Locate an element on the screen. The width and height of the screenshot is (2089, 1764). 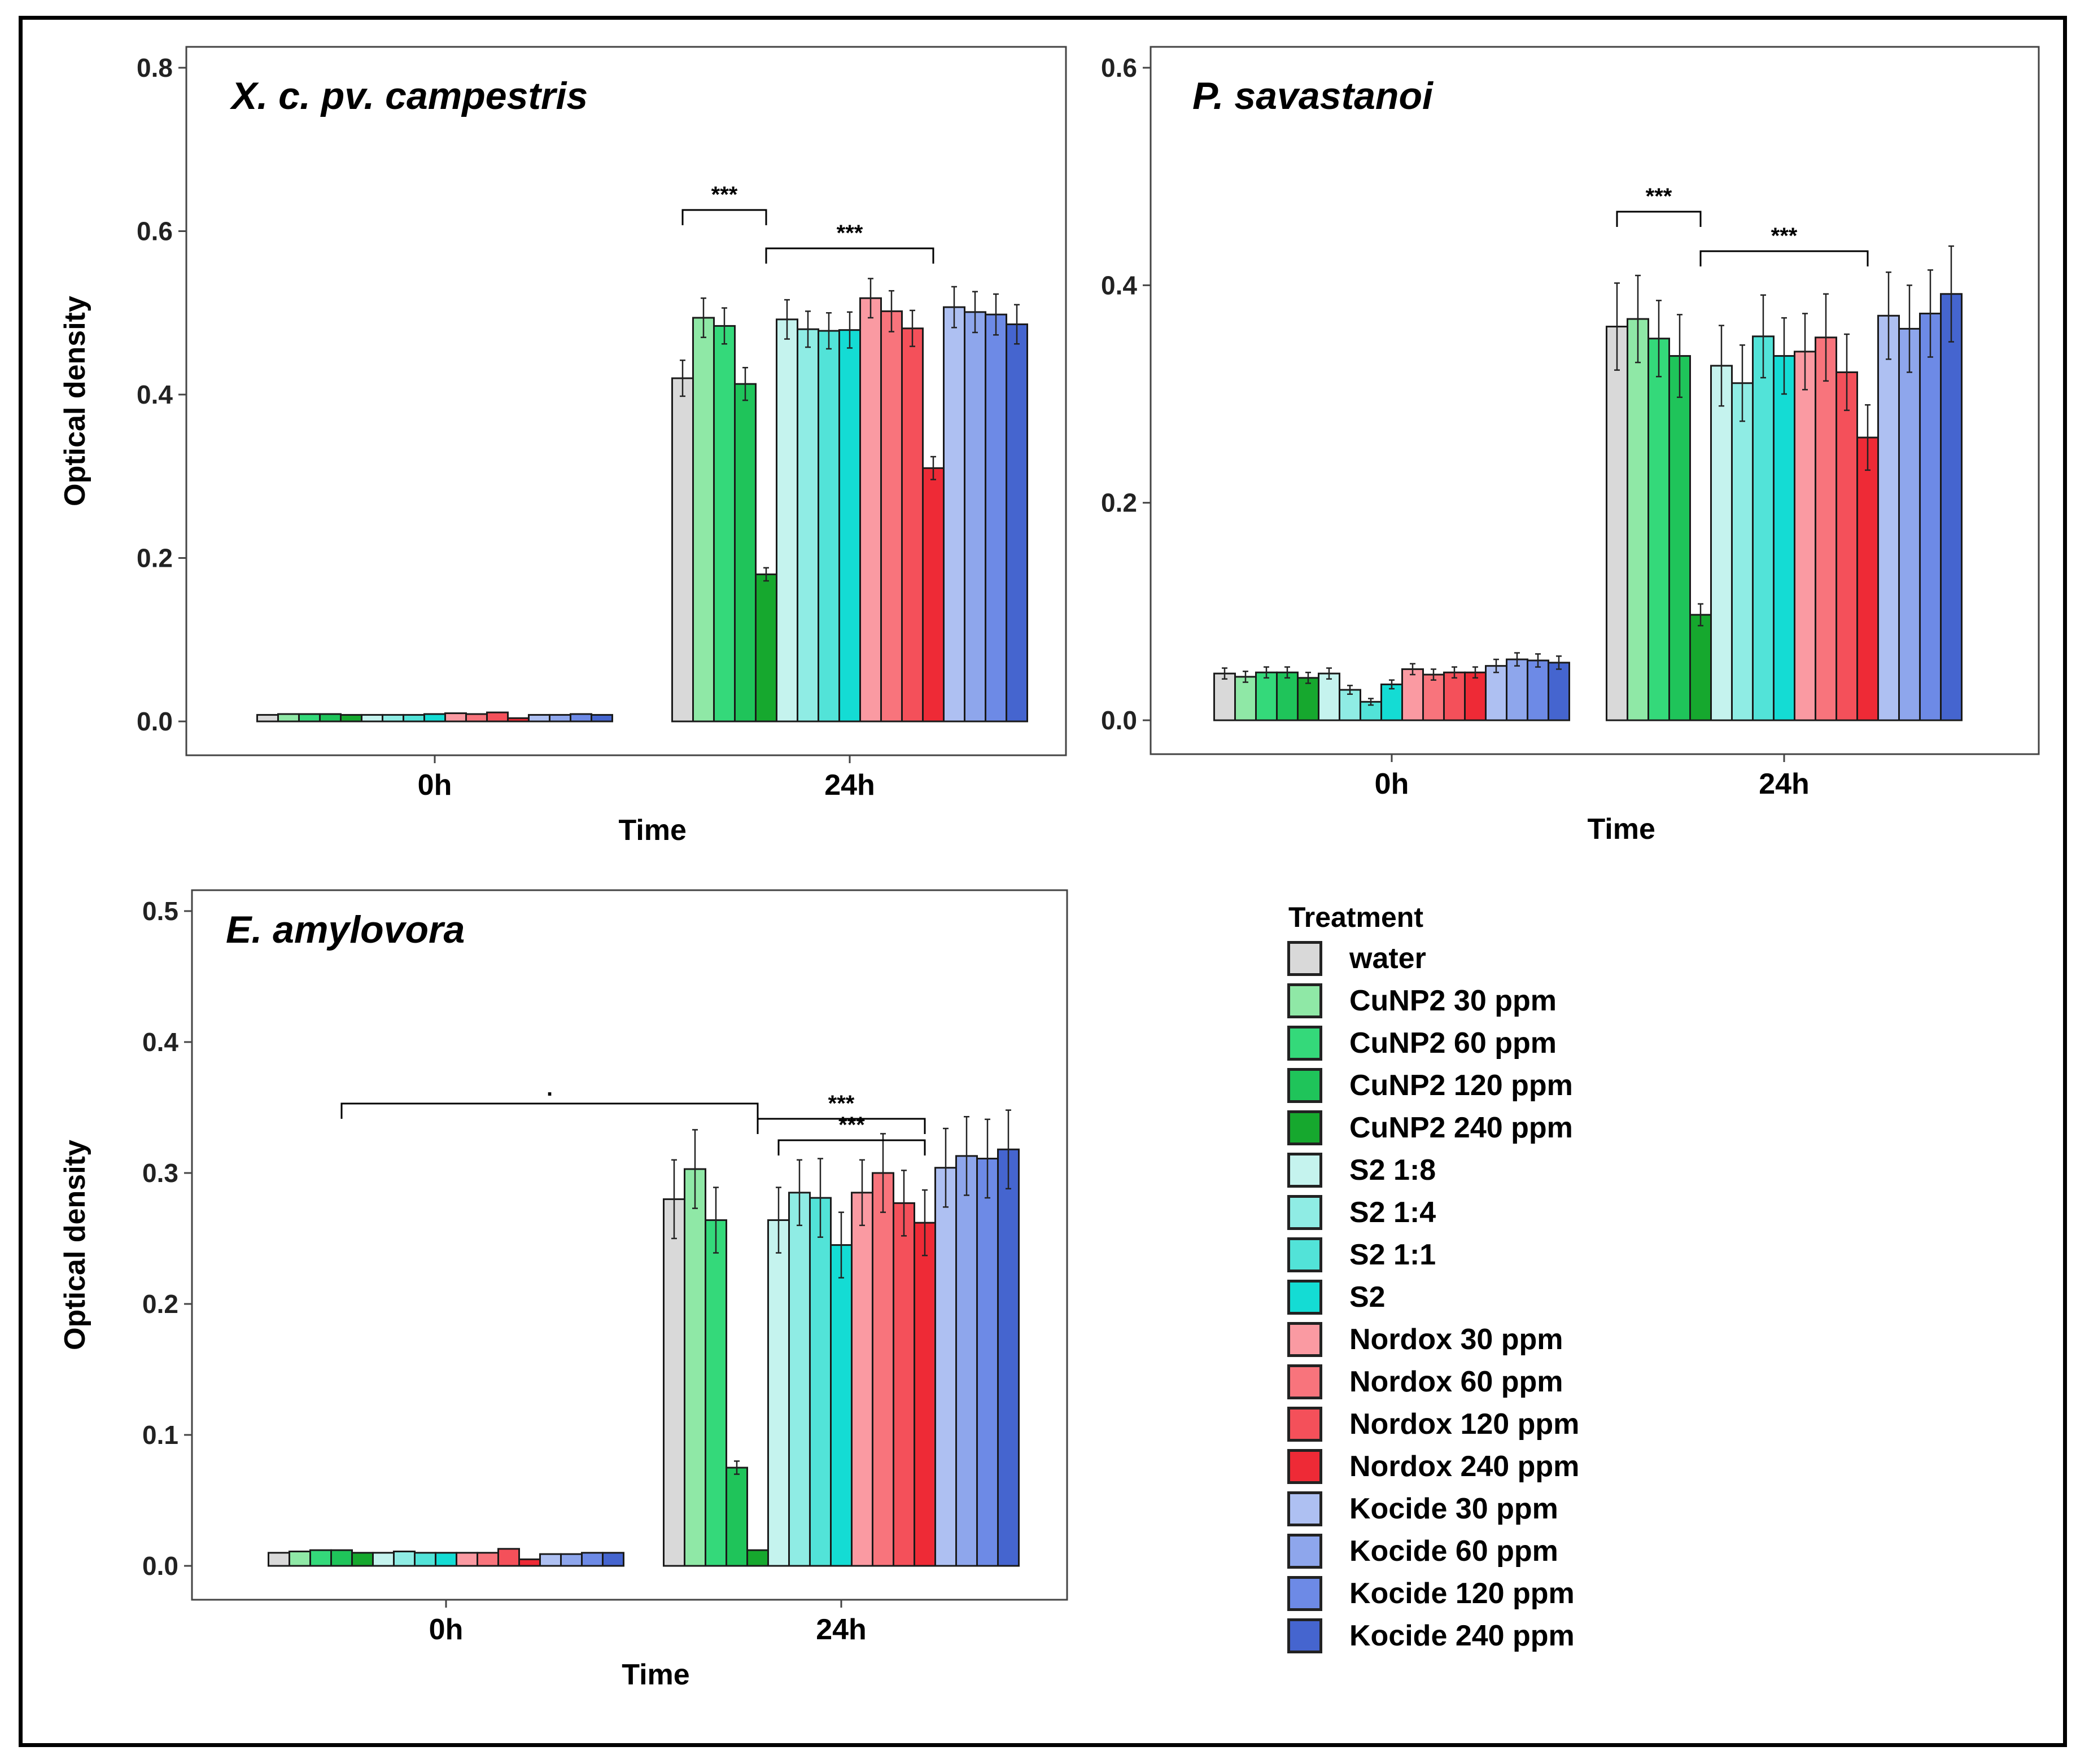
legend-label: S2 1:4 is located at coordinates (1393, 1212).